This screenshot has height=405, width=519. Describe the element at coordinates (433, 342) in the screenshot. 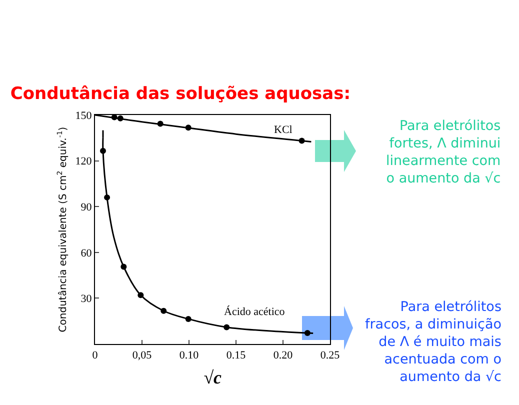

I see `text: Para eletrólitos fracos, a diminuição de Λ é muito mais acentuada com o aumento da √c` at that location.